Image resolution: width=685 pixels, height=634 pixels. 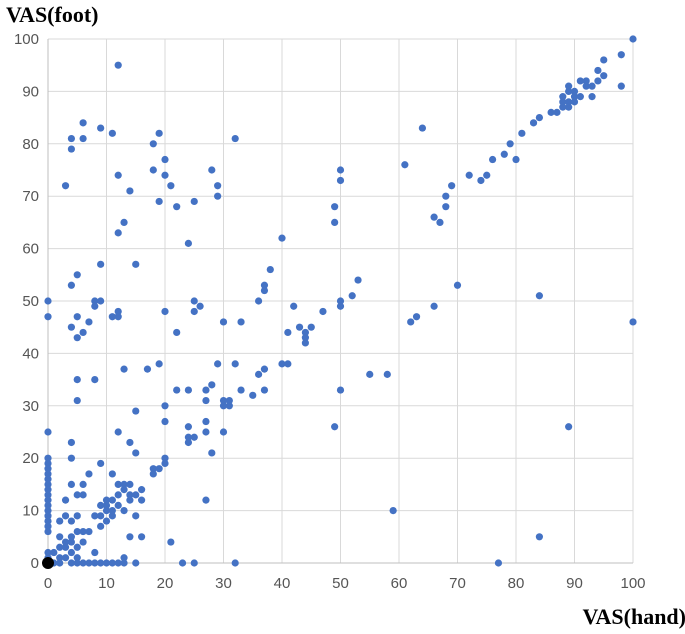 What do you see at coordinates (30, 511) in the screenshot?
I see `y-tick-label: 10` at bounding box center [30, 511].